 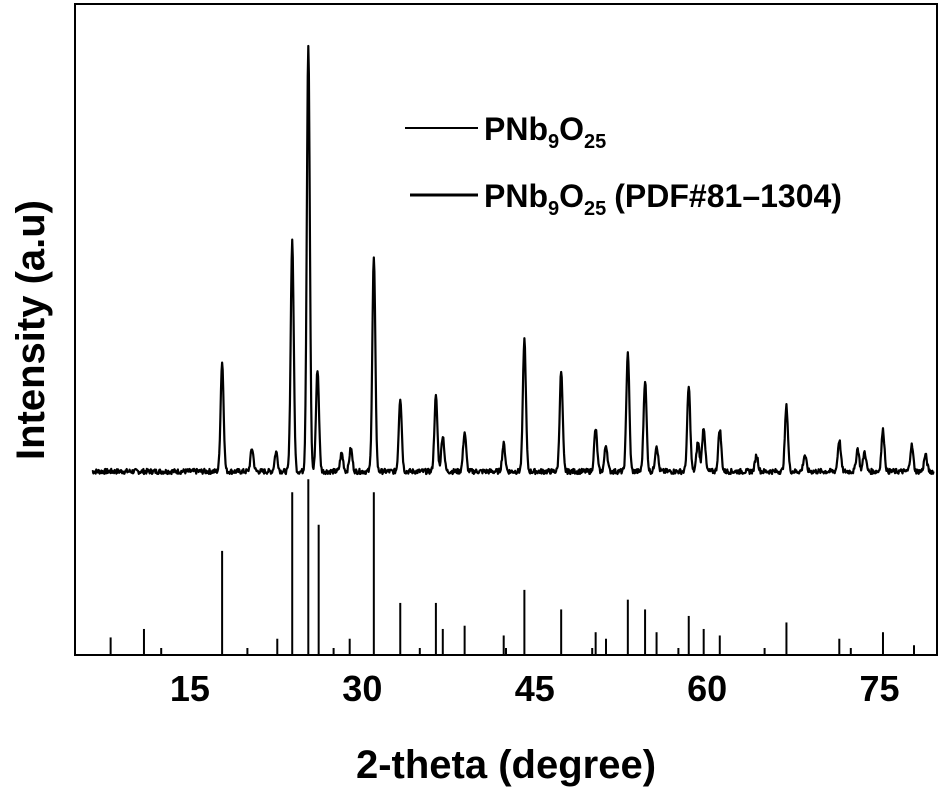 I want to click on legend-label-reference: PNb9O25(PDF#81–1304), so click(x=663, y=199).